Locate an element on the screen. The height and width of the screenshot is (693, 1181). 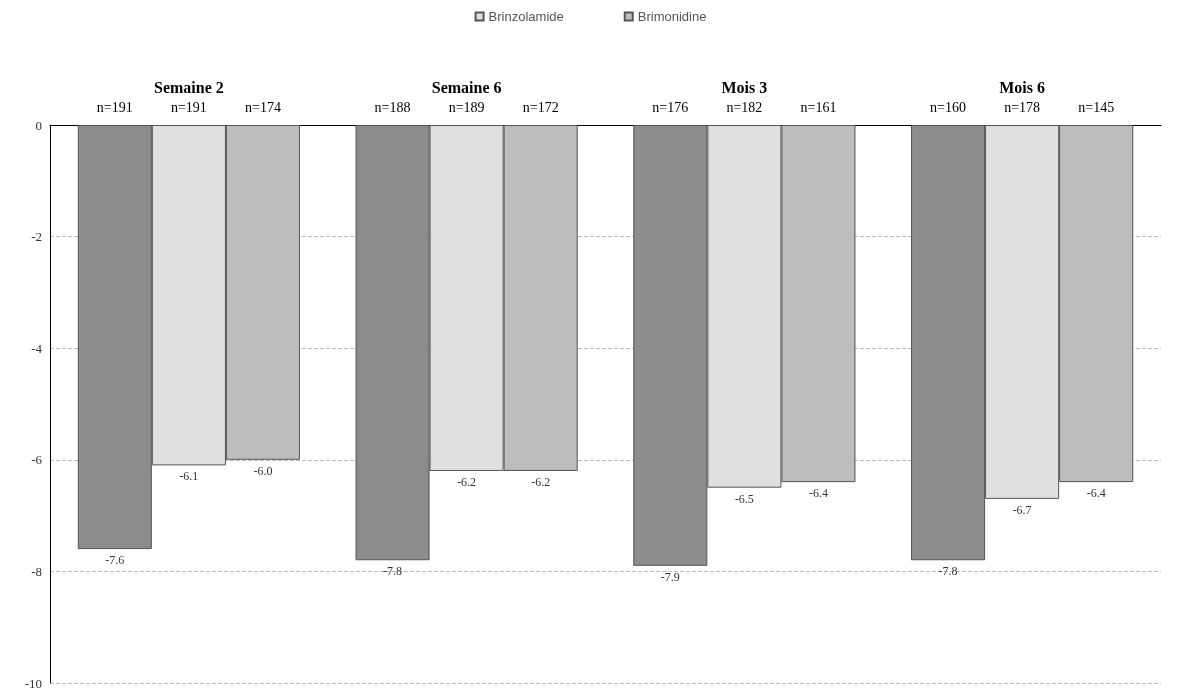
text: n=182 is located at coordinates (744, 107).